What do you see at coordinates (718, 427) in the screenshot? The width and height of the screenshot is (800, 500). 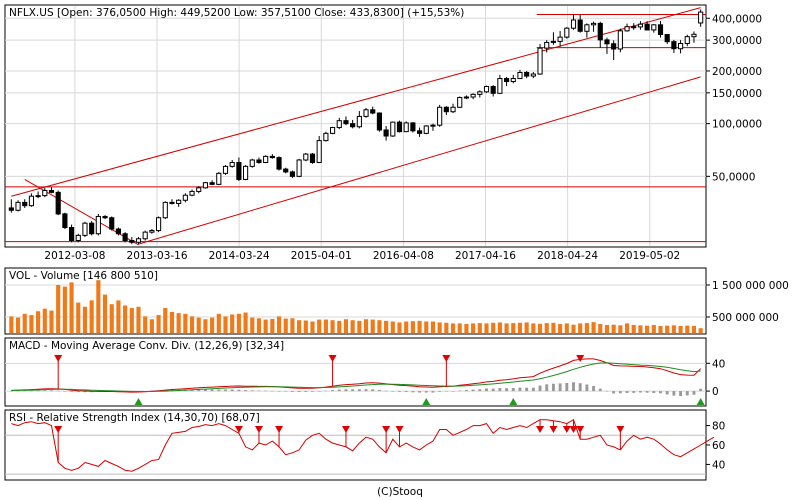 I see `rsi-tick-label: 80` at bounding box center [718, 427].